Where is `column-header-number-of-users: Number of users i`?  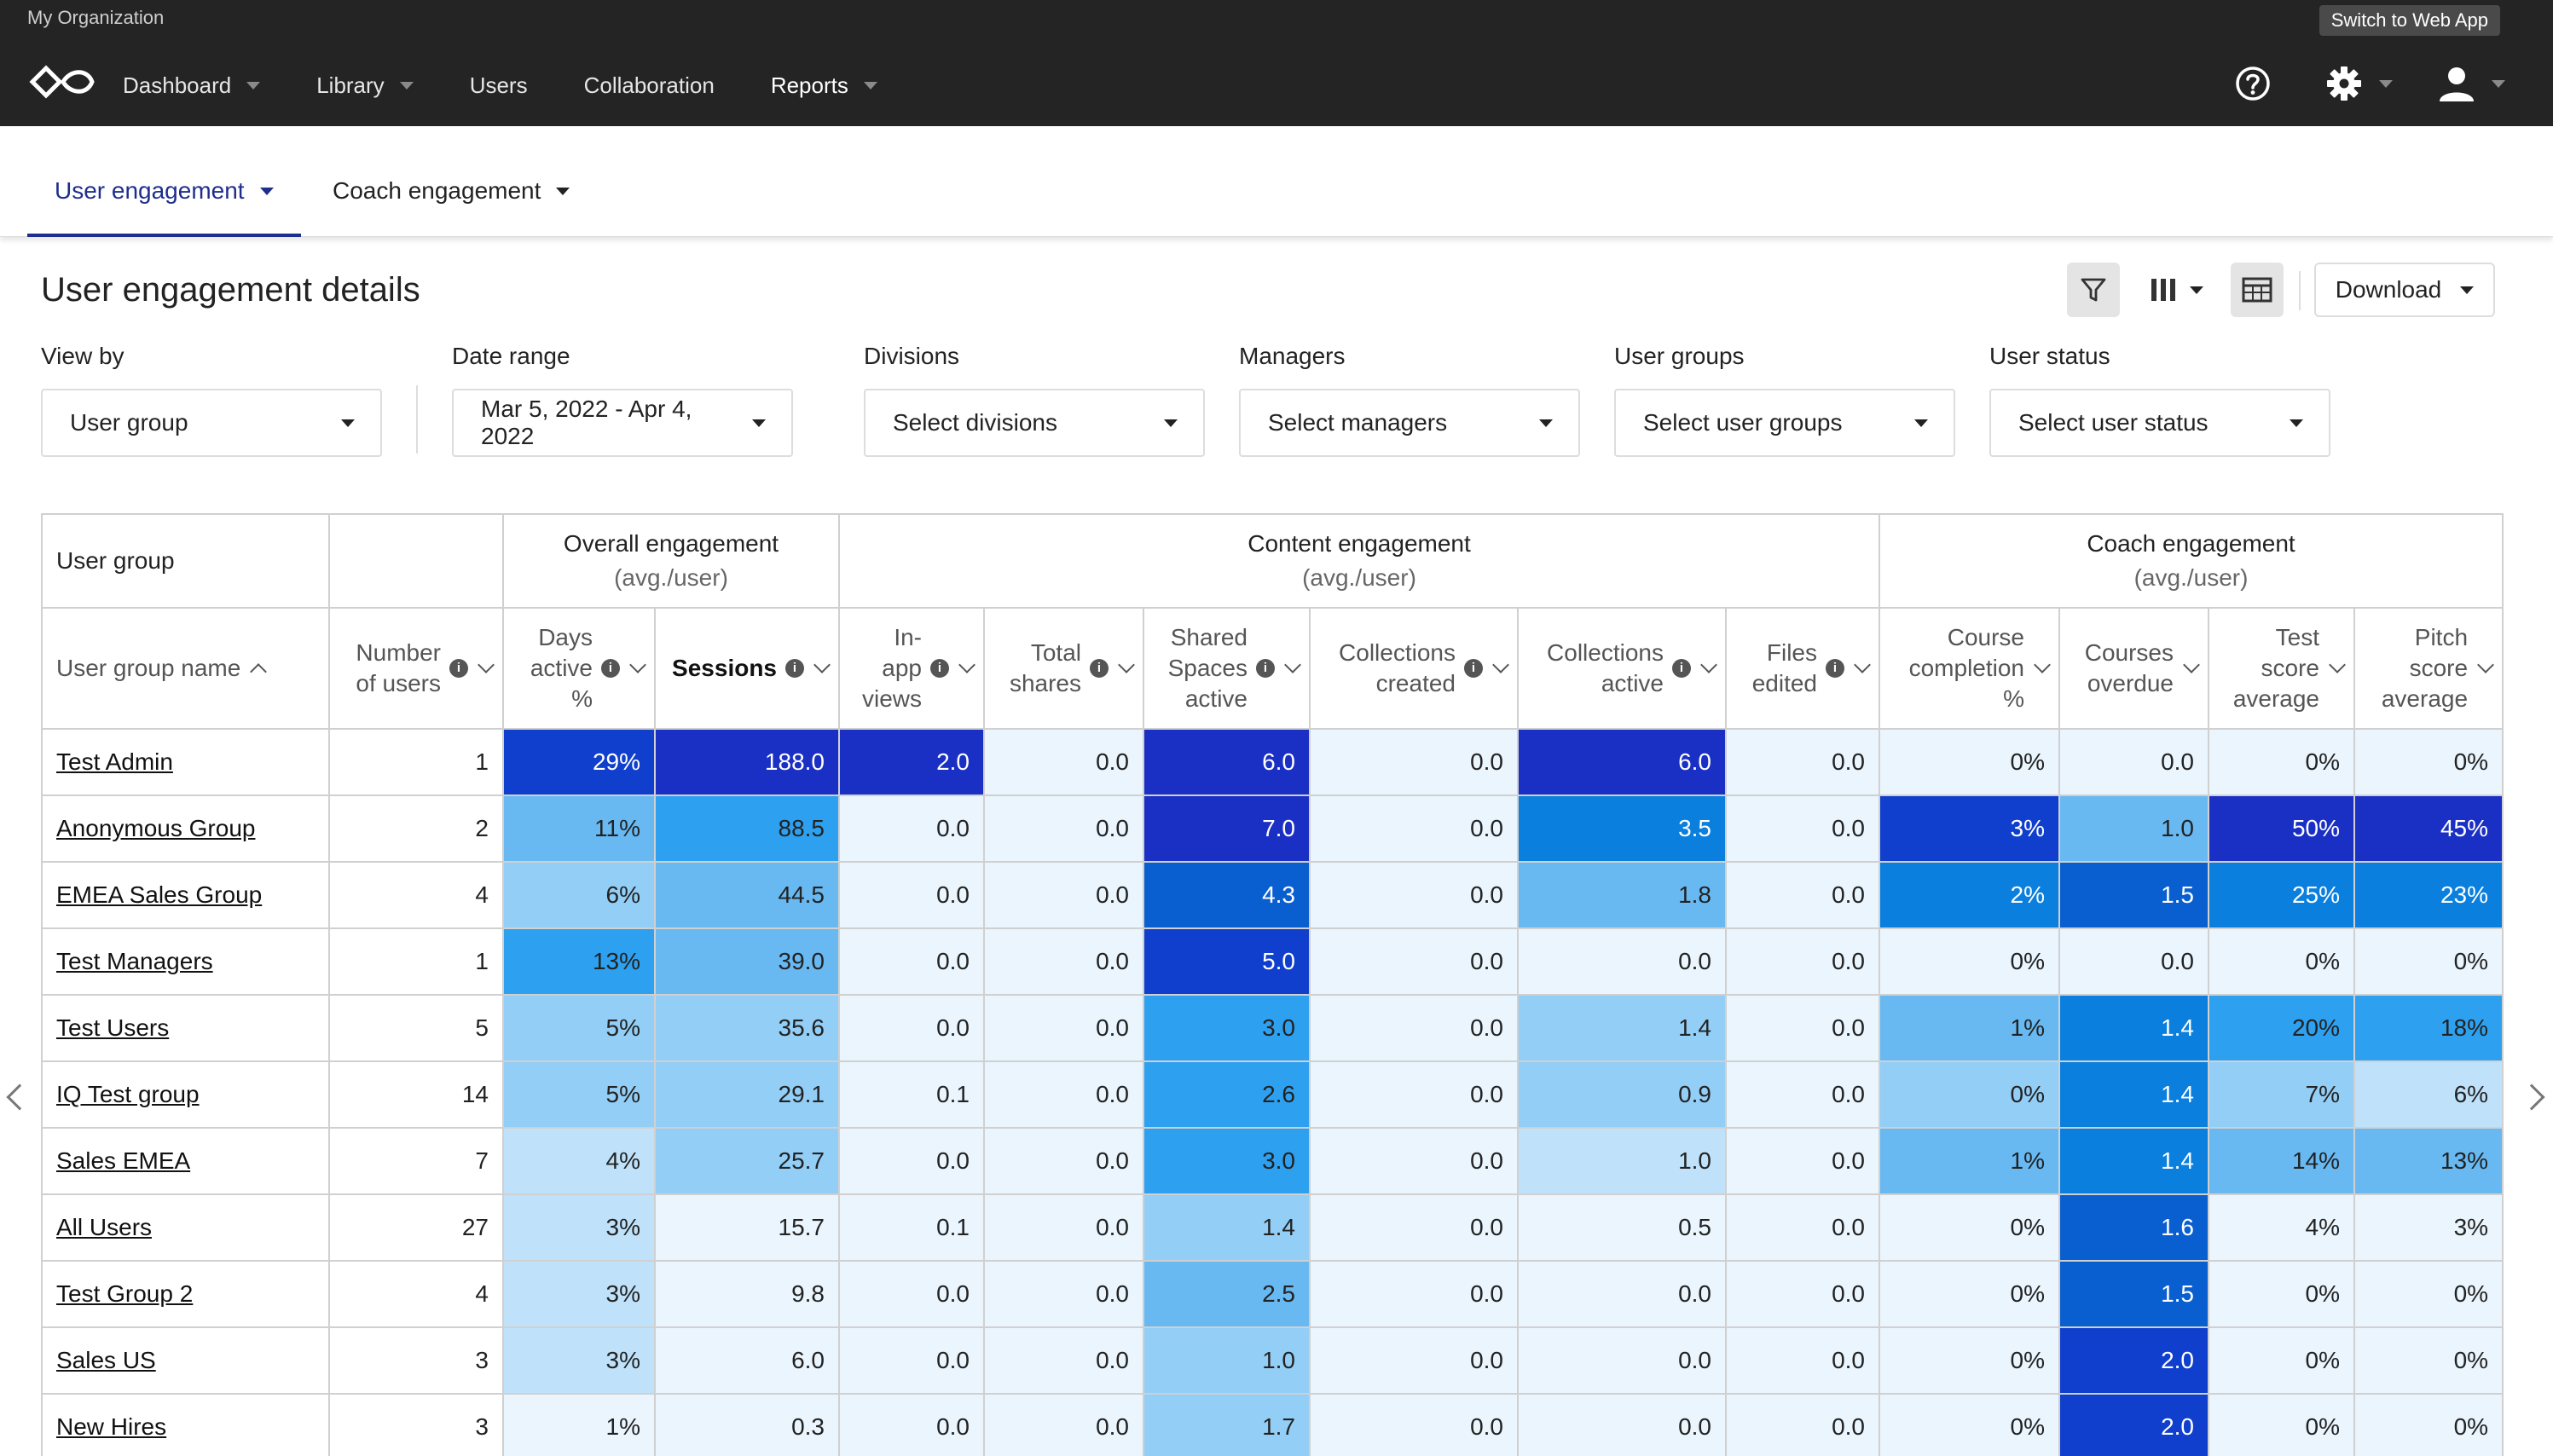
column-header-number-of-users: Number of users i is located at coordinates (416, 668).